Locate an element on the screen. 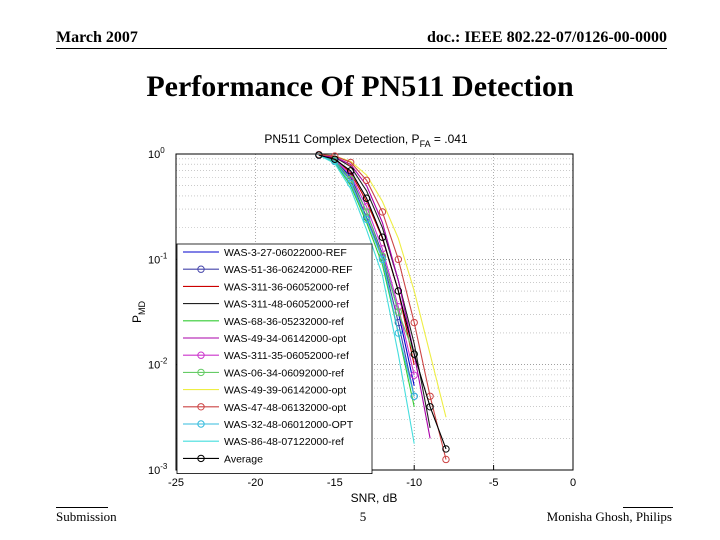 This screenshot has height=540, width=720. y-tick-label: 10⁻³ is located at coordinates (158, 469).